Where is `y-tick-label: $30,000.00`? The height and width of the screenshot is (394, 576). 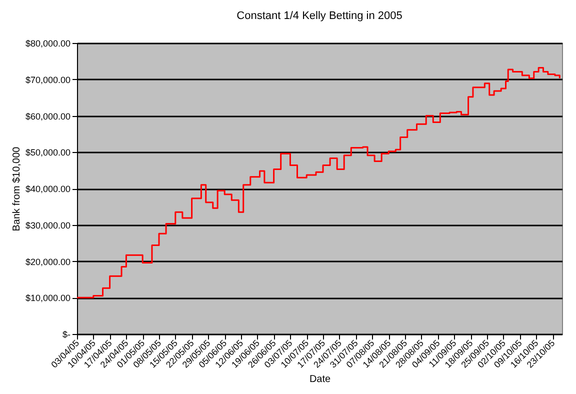 y-tick-label: $30,000.00 is located at coordinates (47, 225).